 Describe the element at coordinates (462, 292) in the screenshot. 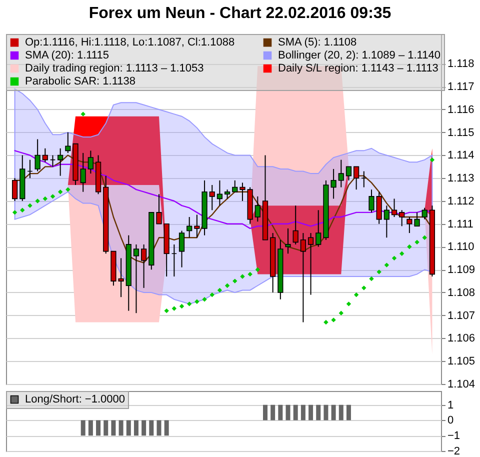

I see `y-tick-label: 1.108` at that location.